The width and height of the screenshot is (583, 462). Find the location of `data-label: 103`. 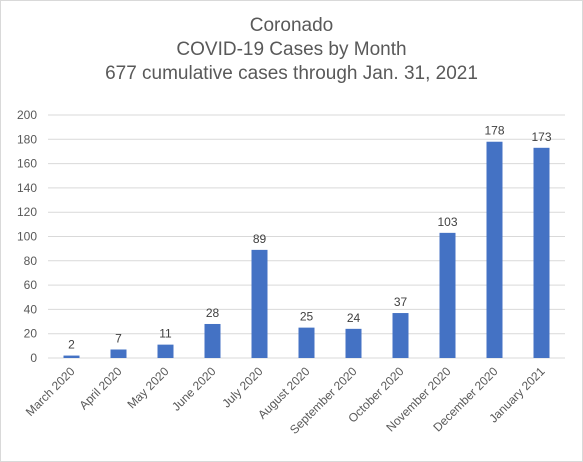

data-label: 103 is located at coordinates (447, 222).